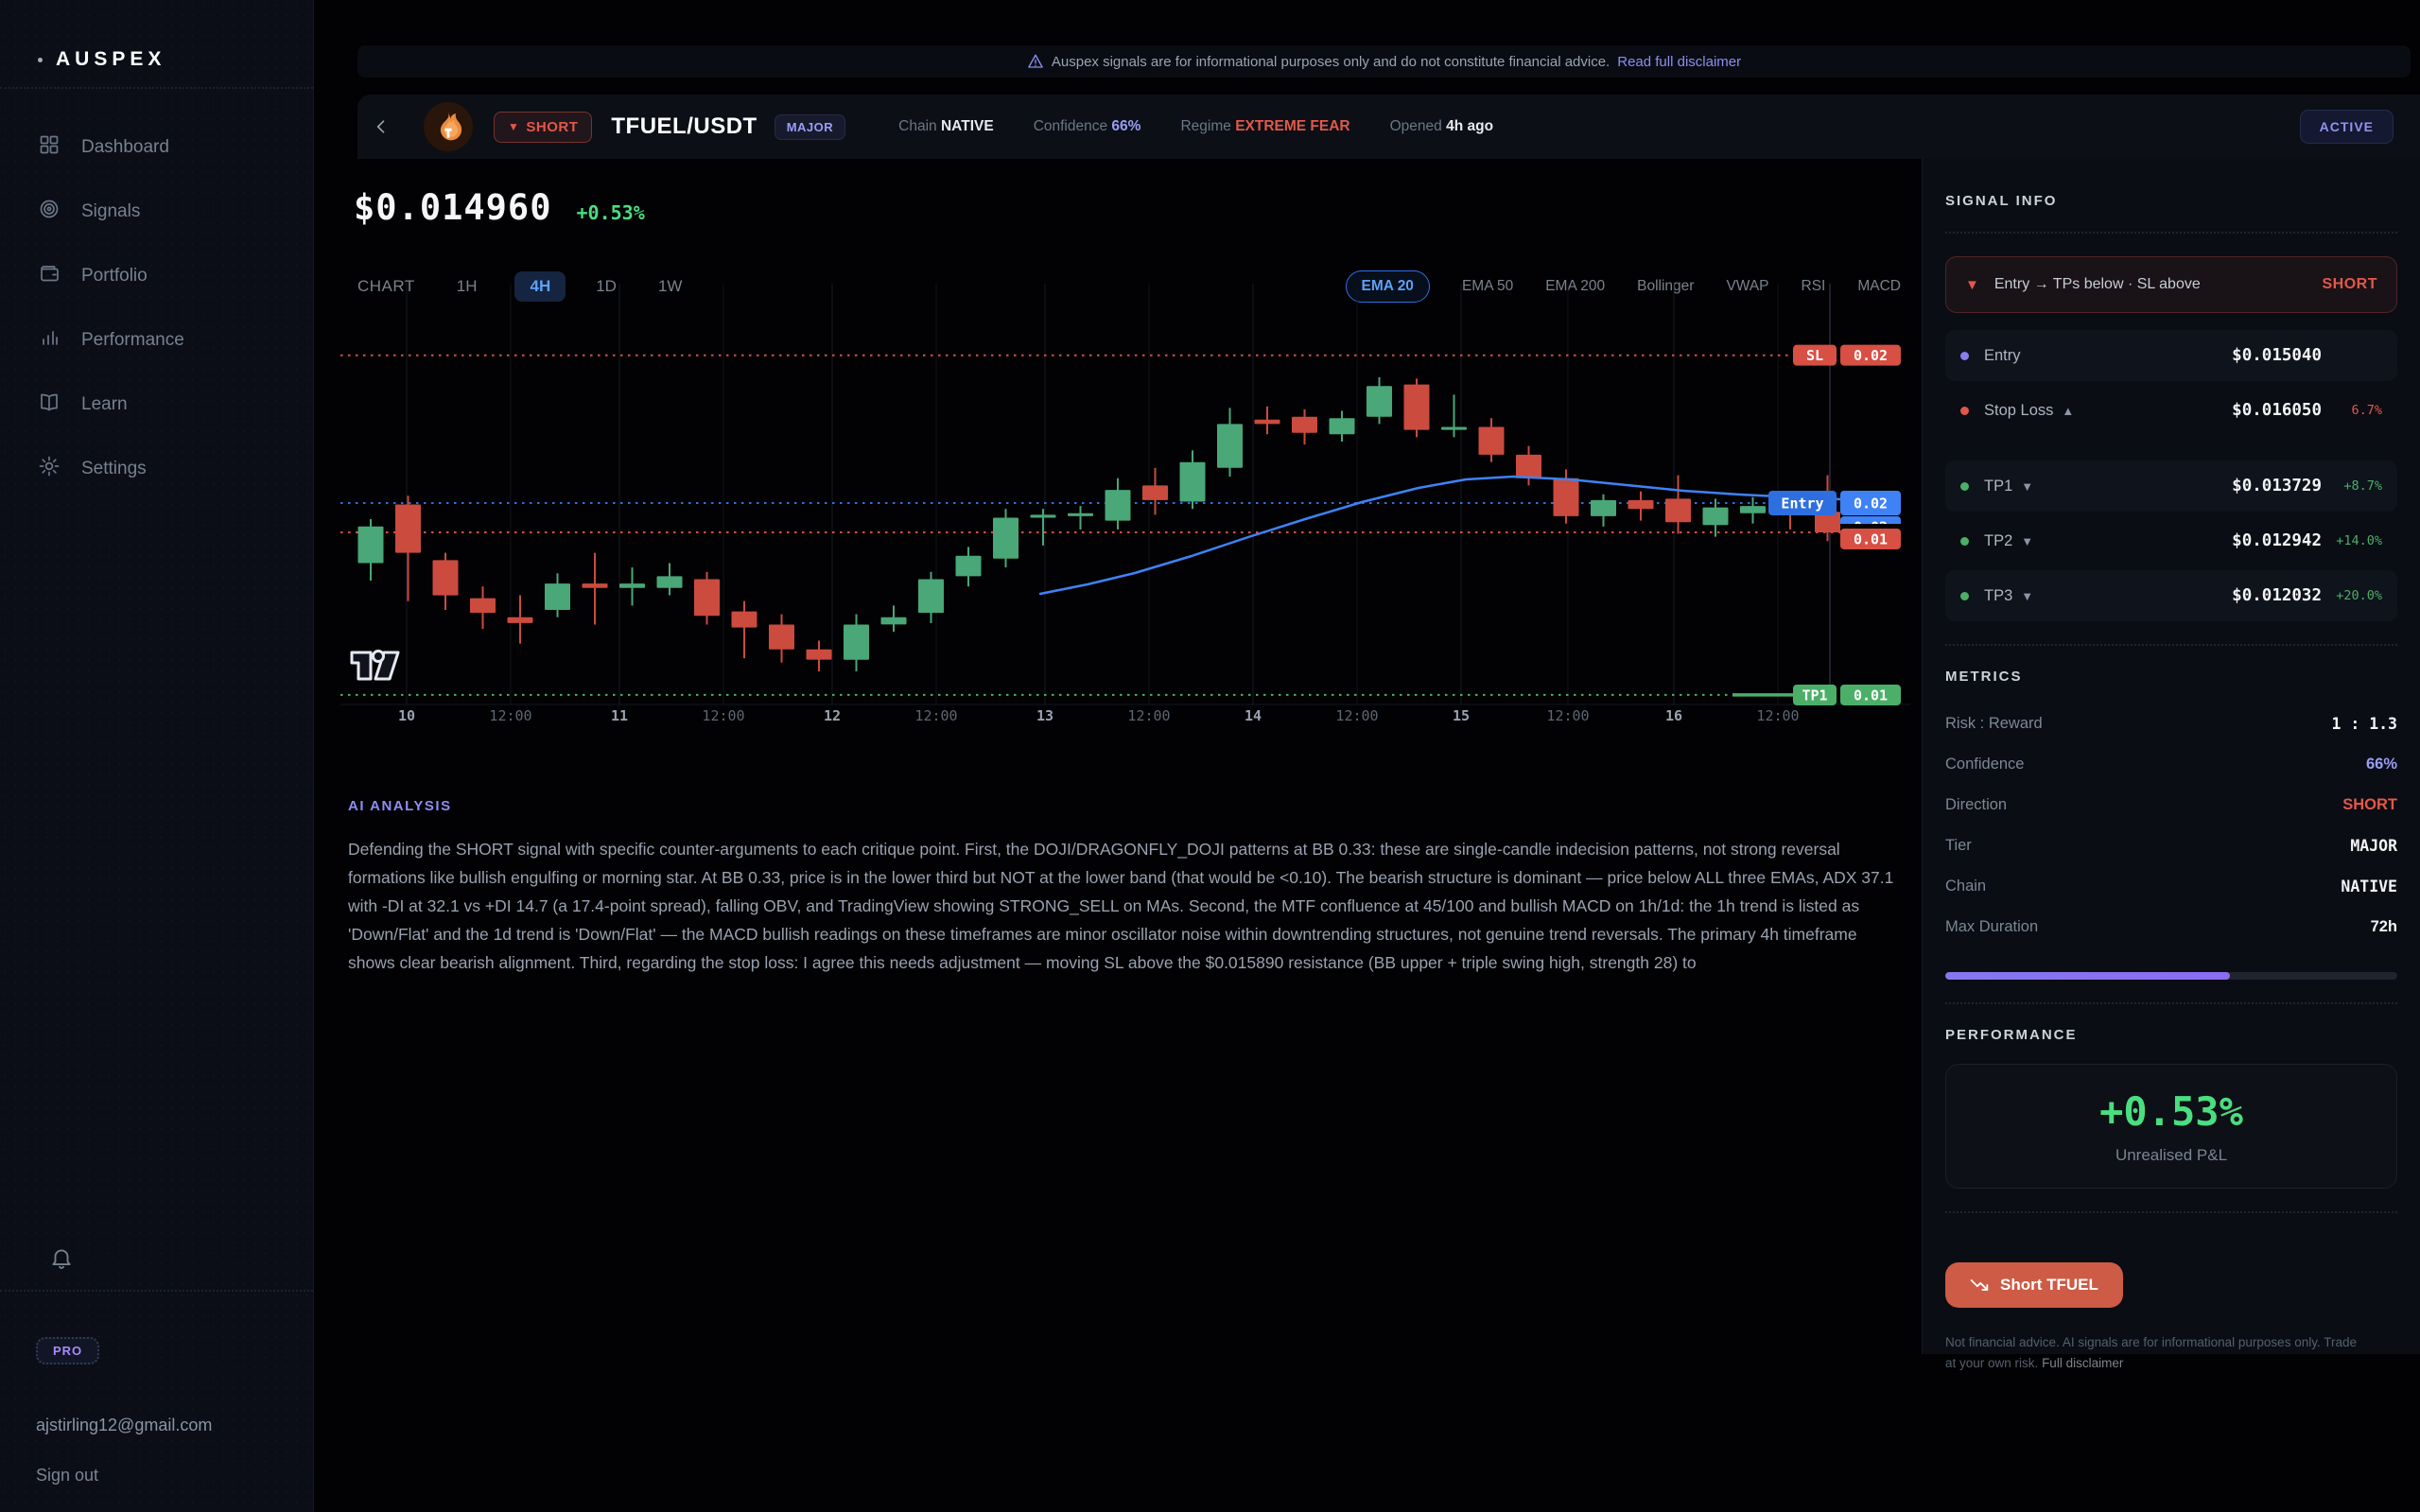  I want to click on regime-meta: Regime EXTREME FEAR, so click(1265, 126).